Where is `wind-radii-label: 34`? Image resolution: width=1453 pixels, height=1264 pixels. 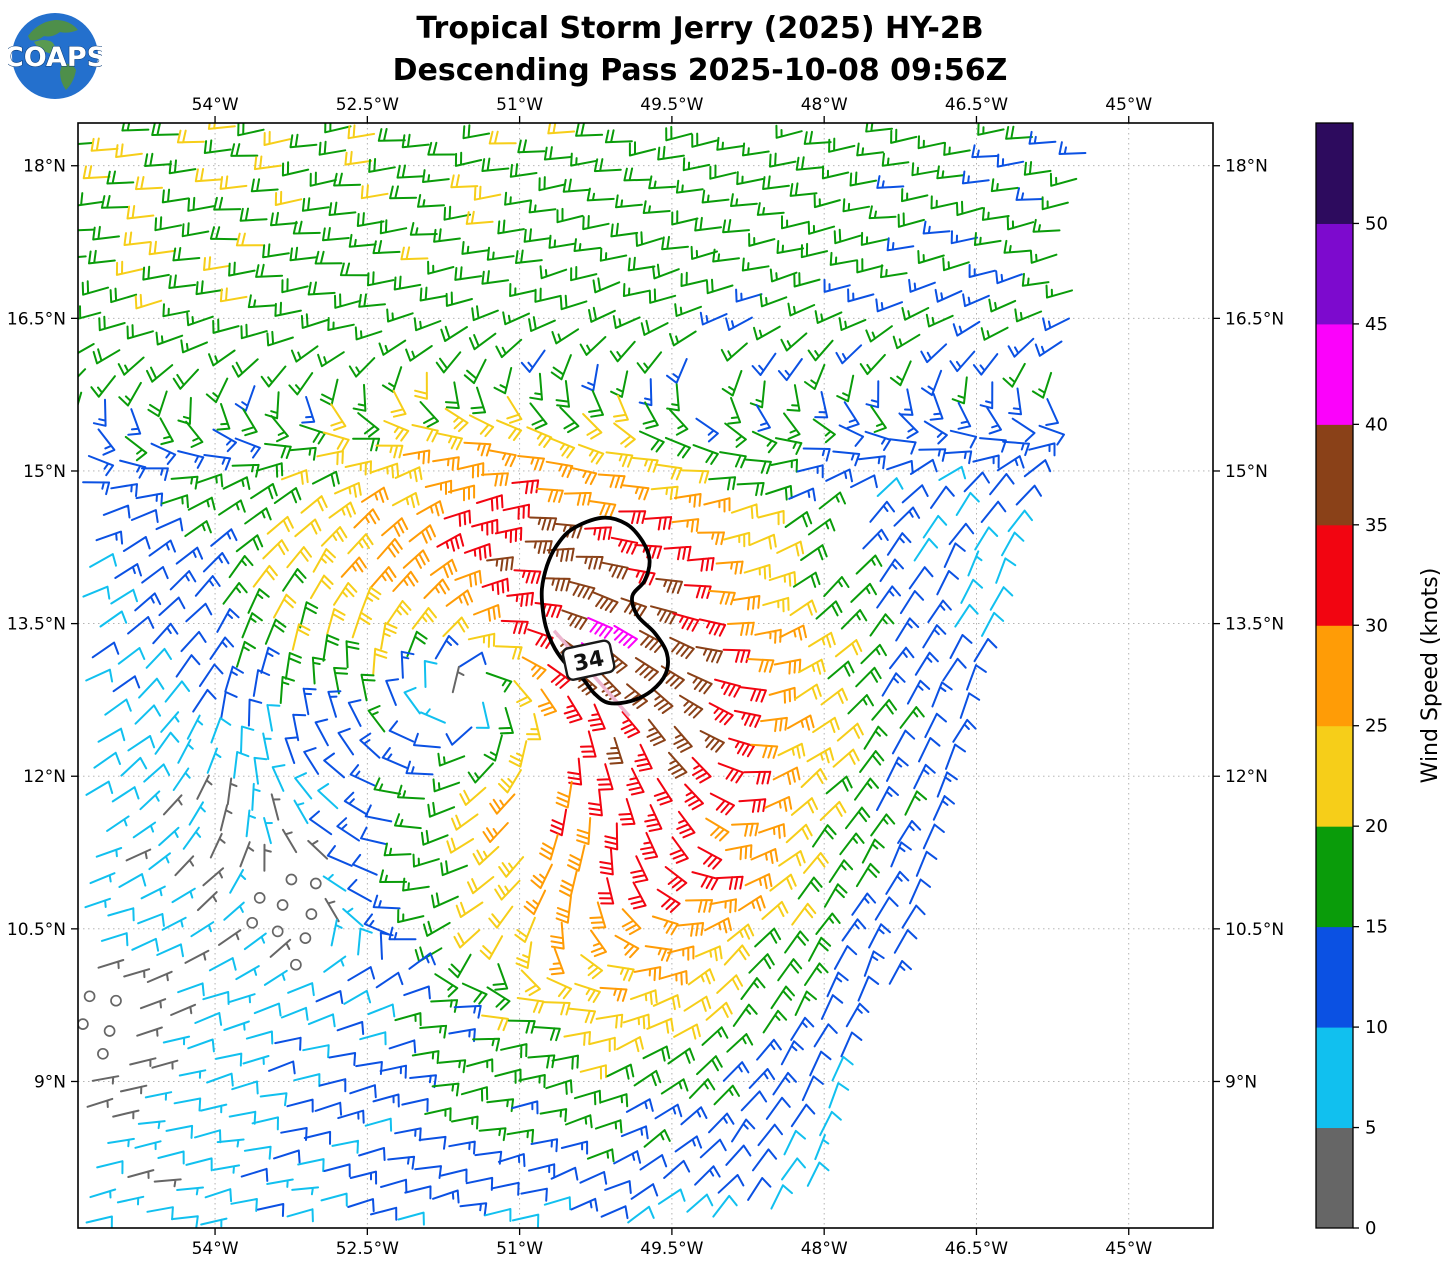 wind-radii-label: 34 is located at coordinates (588, 660).